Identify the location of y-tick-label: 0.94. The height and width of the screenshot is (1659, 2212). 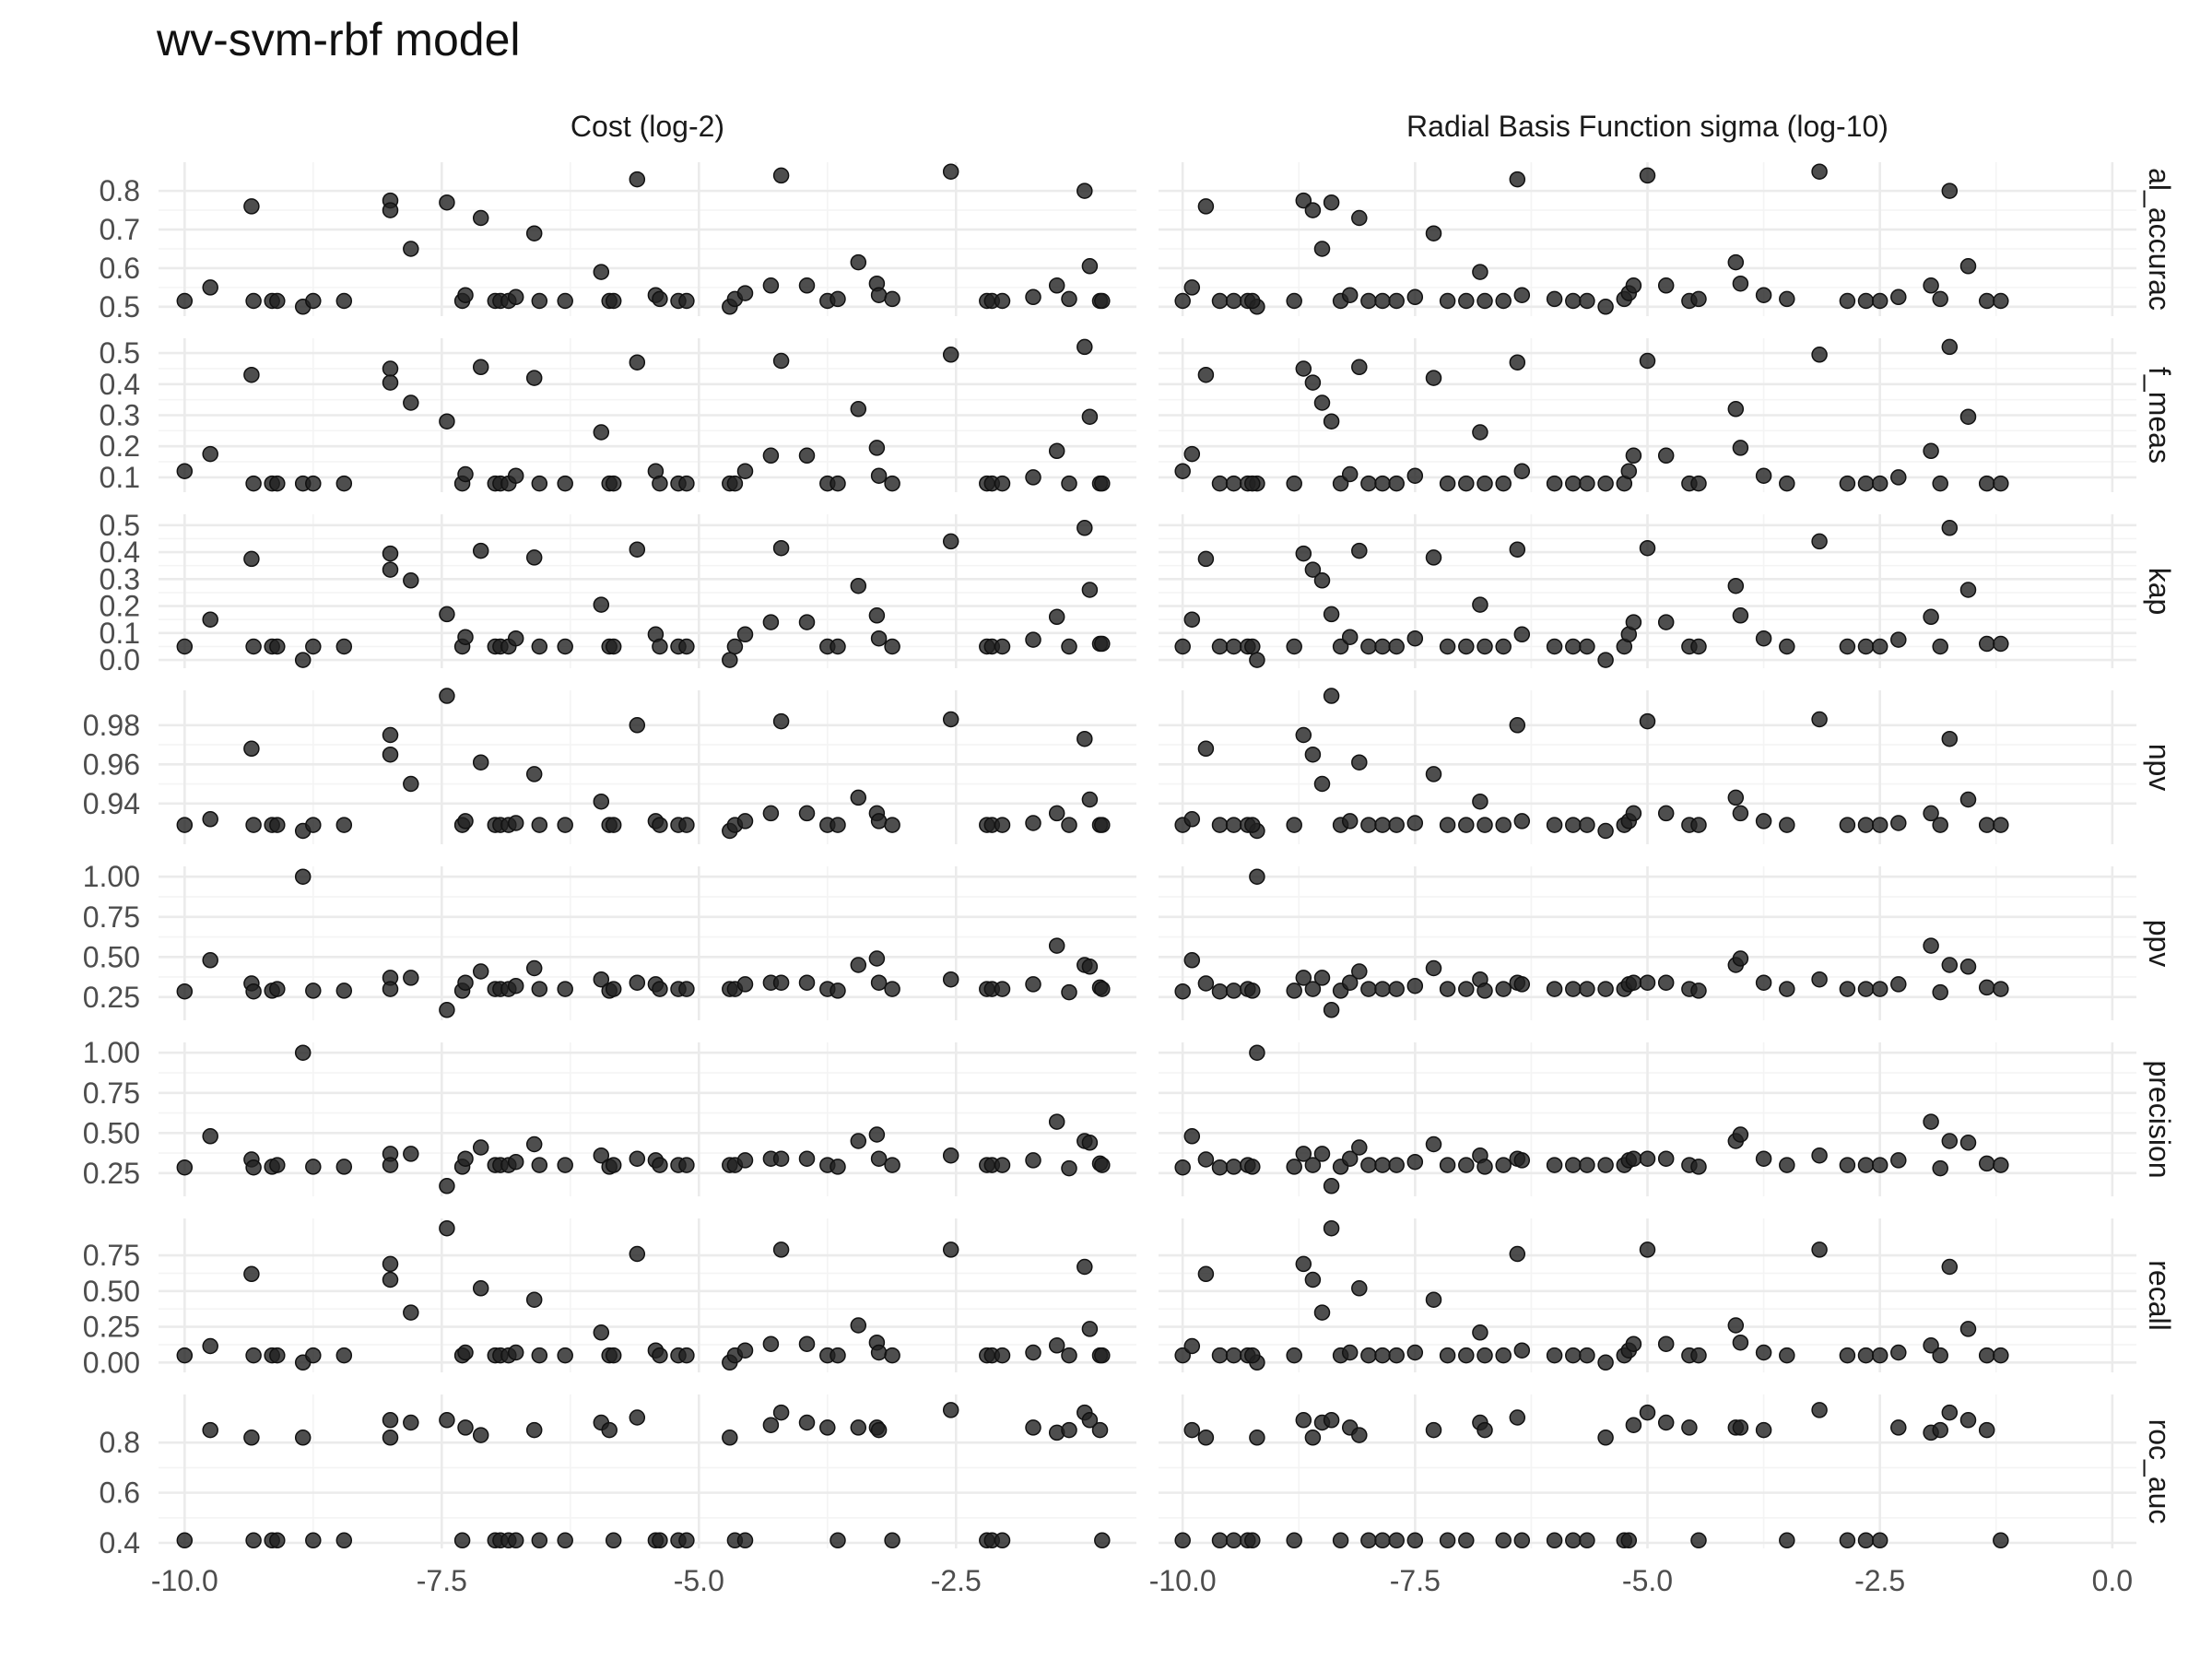
(111, 803).